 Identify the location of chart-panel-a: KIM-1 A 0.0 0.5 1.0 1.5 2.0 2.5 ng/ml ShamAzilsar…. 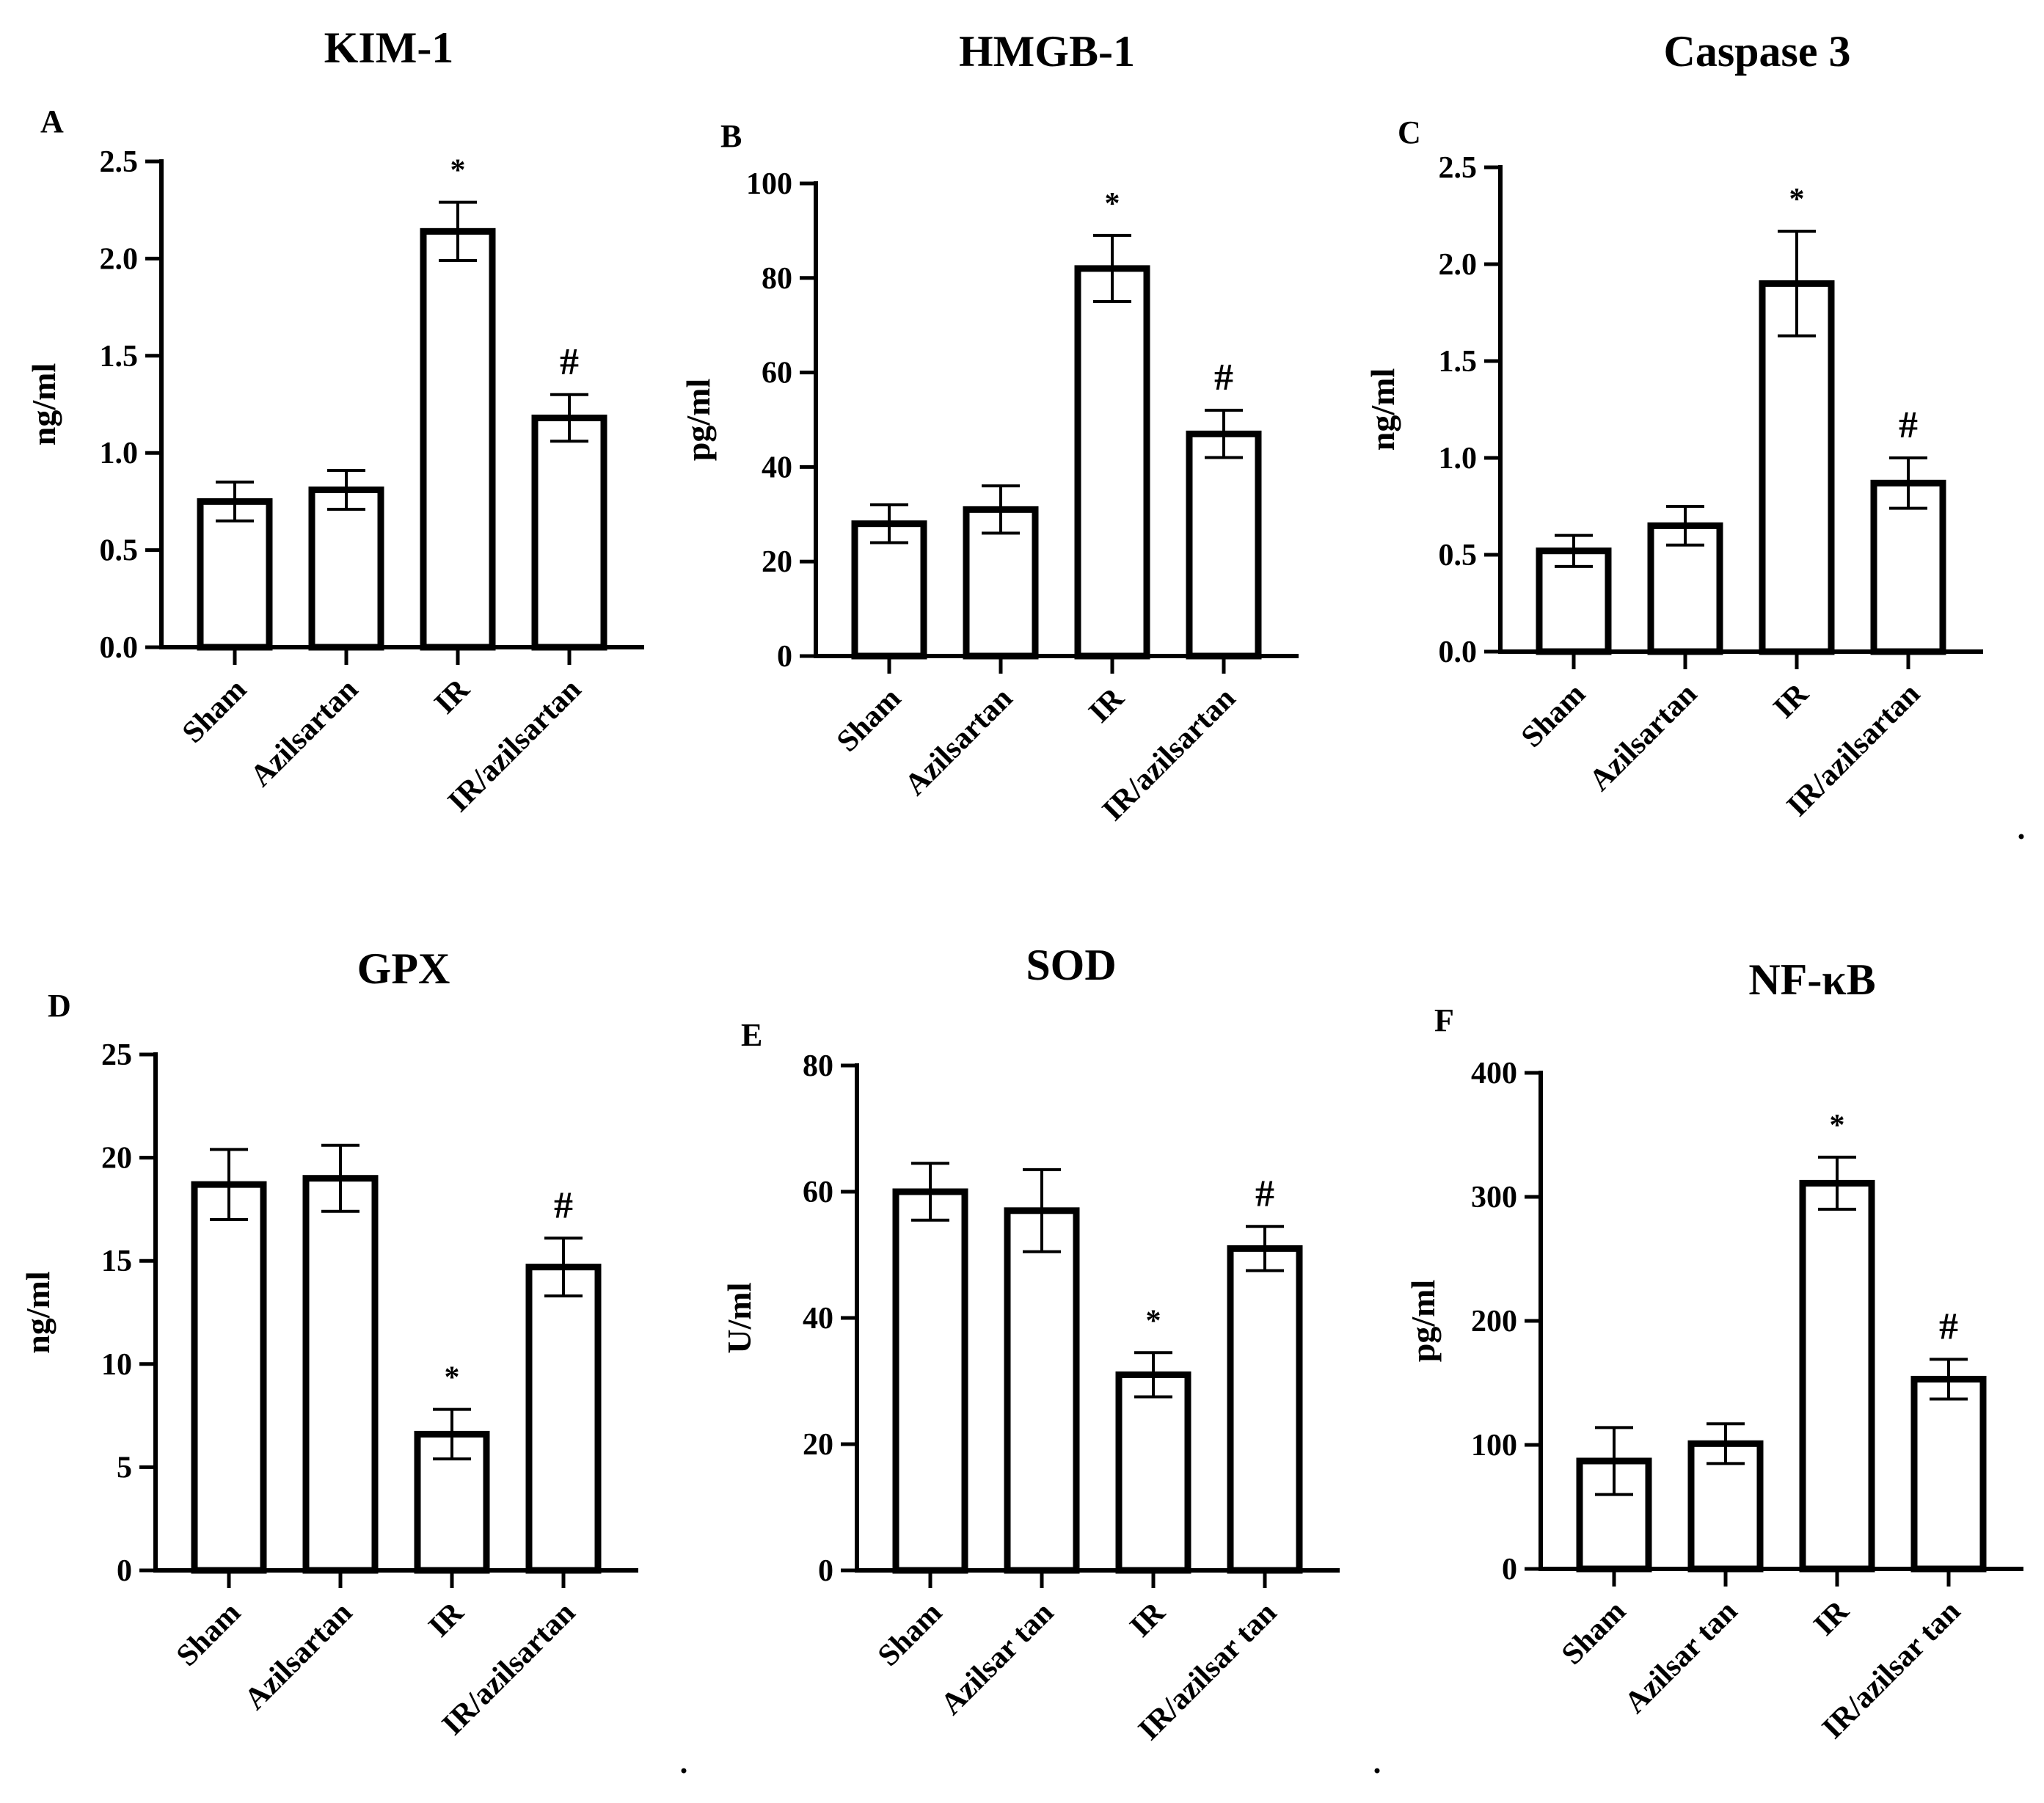
(334, 421).